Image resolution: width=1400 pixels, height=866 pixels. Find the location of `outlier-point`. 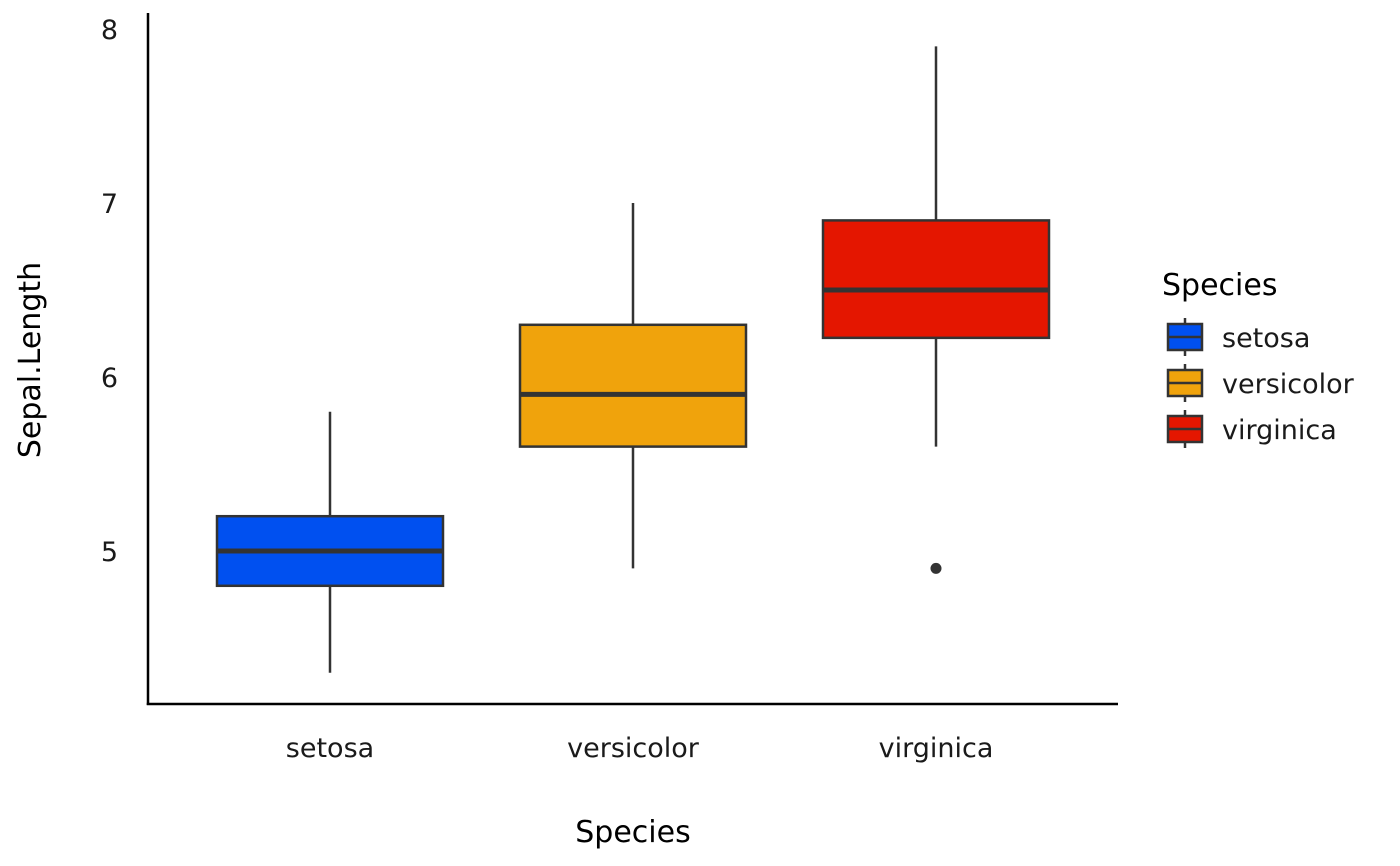

outlier-point is located at coordinates (936, 568).